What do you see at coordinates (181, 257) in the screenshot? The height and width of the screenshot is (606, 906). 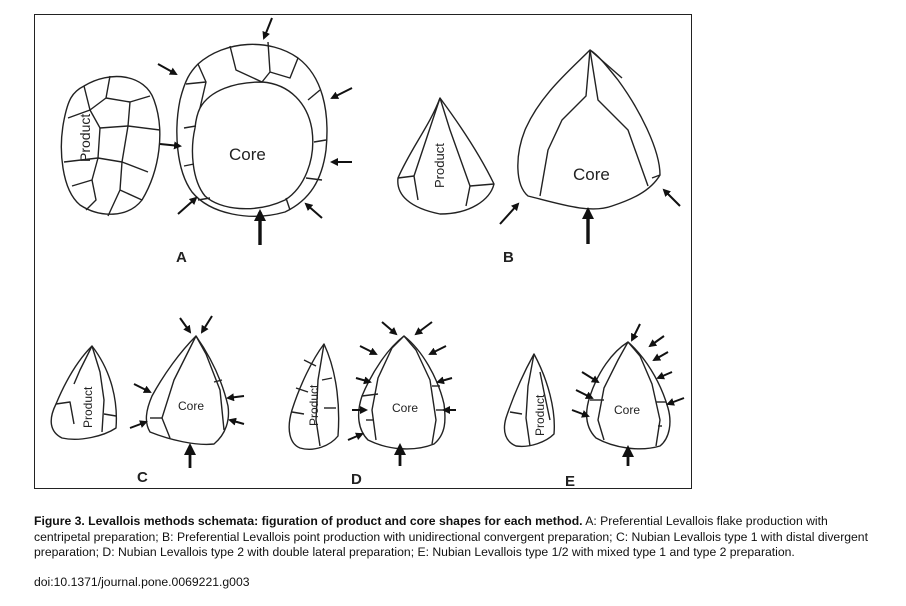 I see `panel-a-letter: A` at bounding box center [181, 257].